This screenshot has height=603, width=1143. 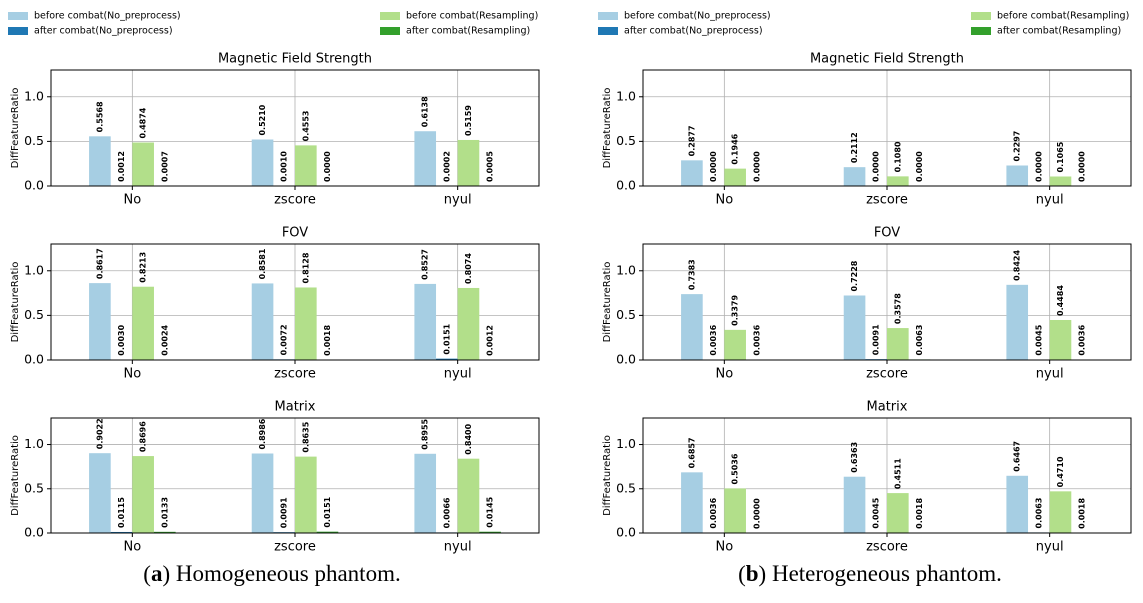 I want to click on value-label: 0.8955, so click(x=425, y=433).